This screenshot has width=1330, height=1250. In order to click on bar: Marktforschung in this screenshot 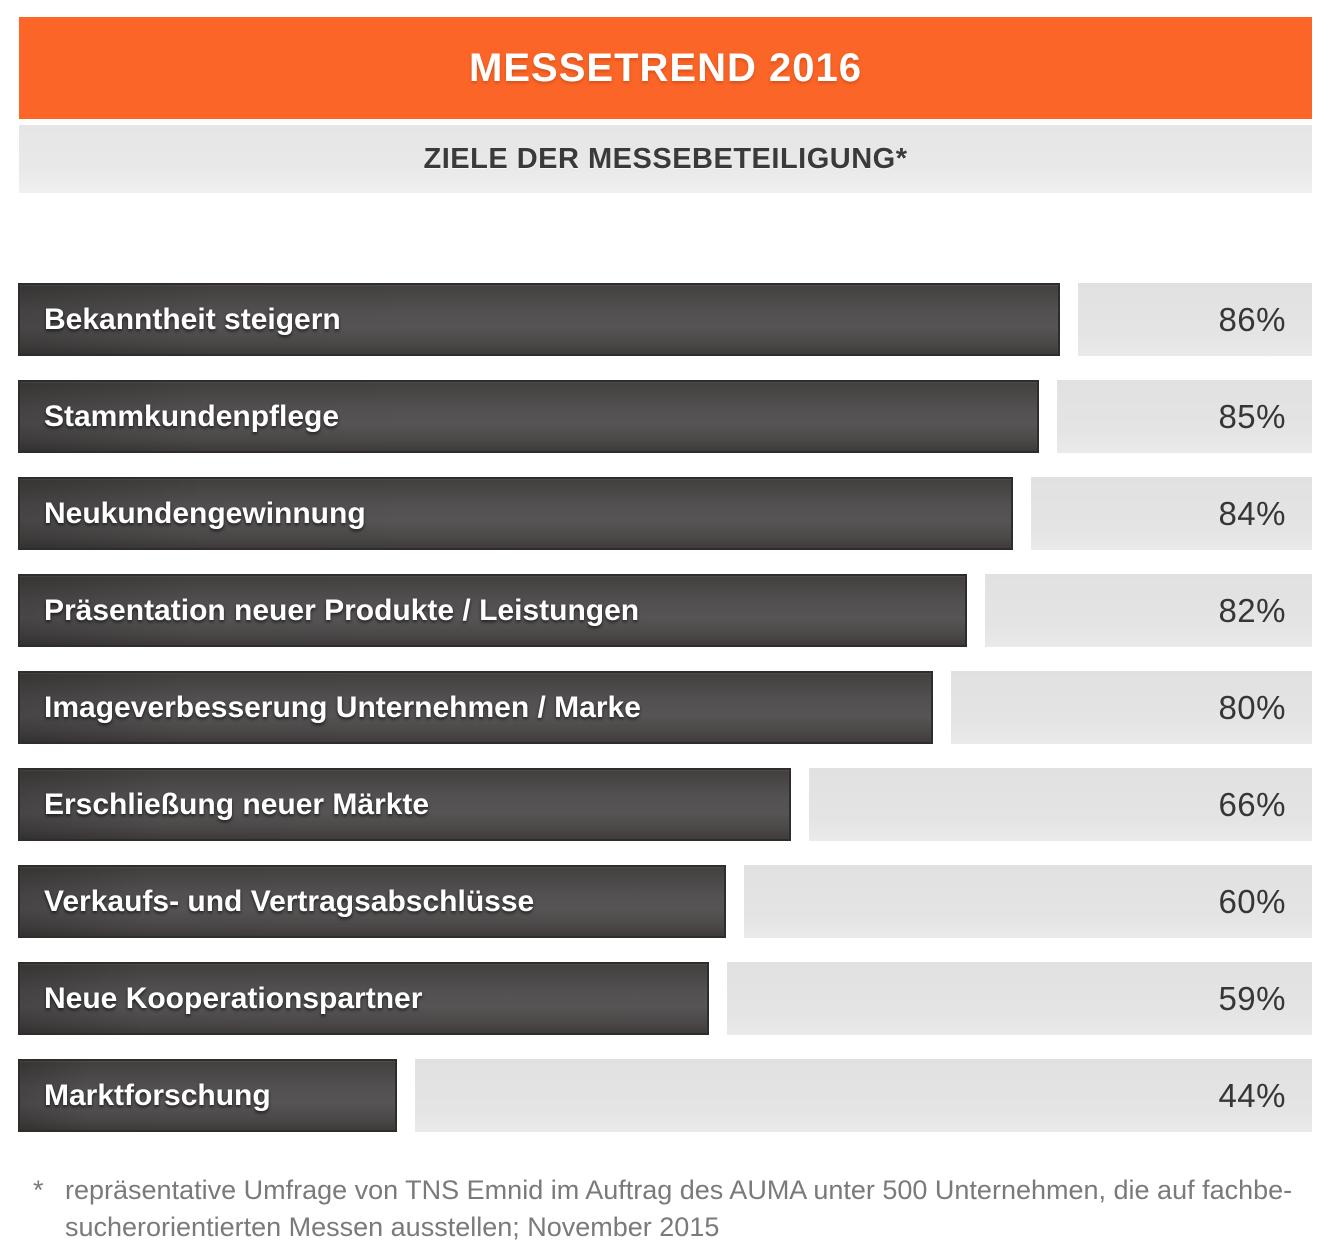, I will do `click(208, 1095)`.